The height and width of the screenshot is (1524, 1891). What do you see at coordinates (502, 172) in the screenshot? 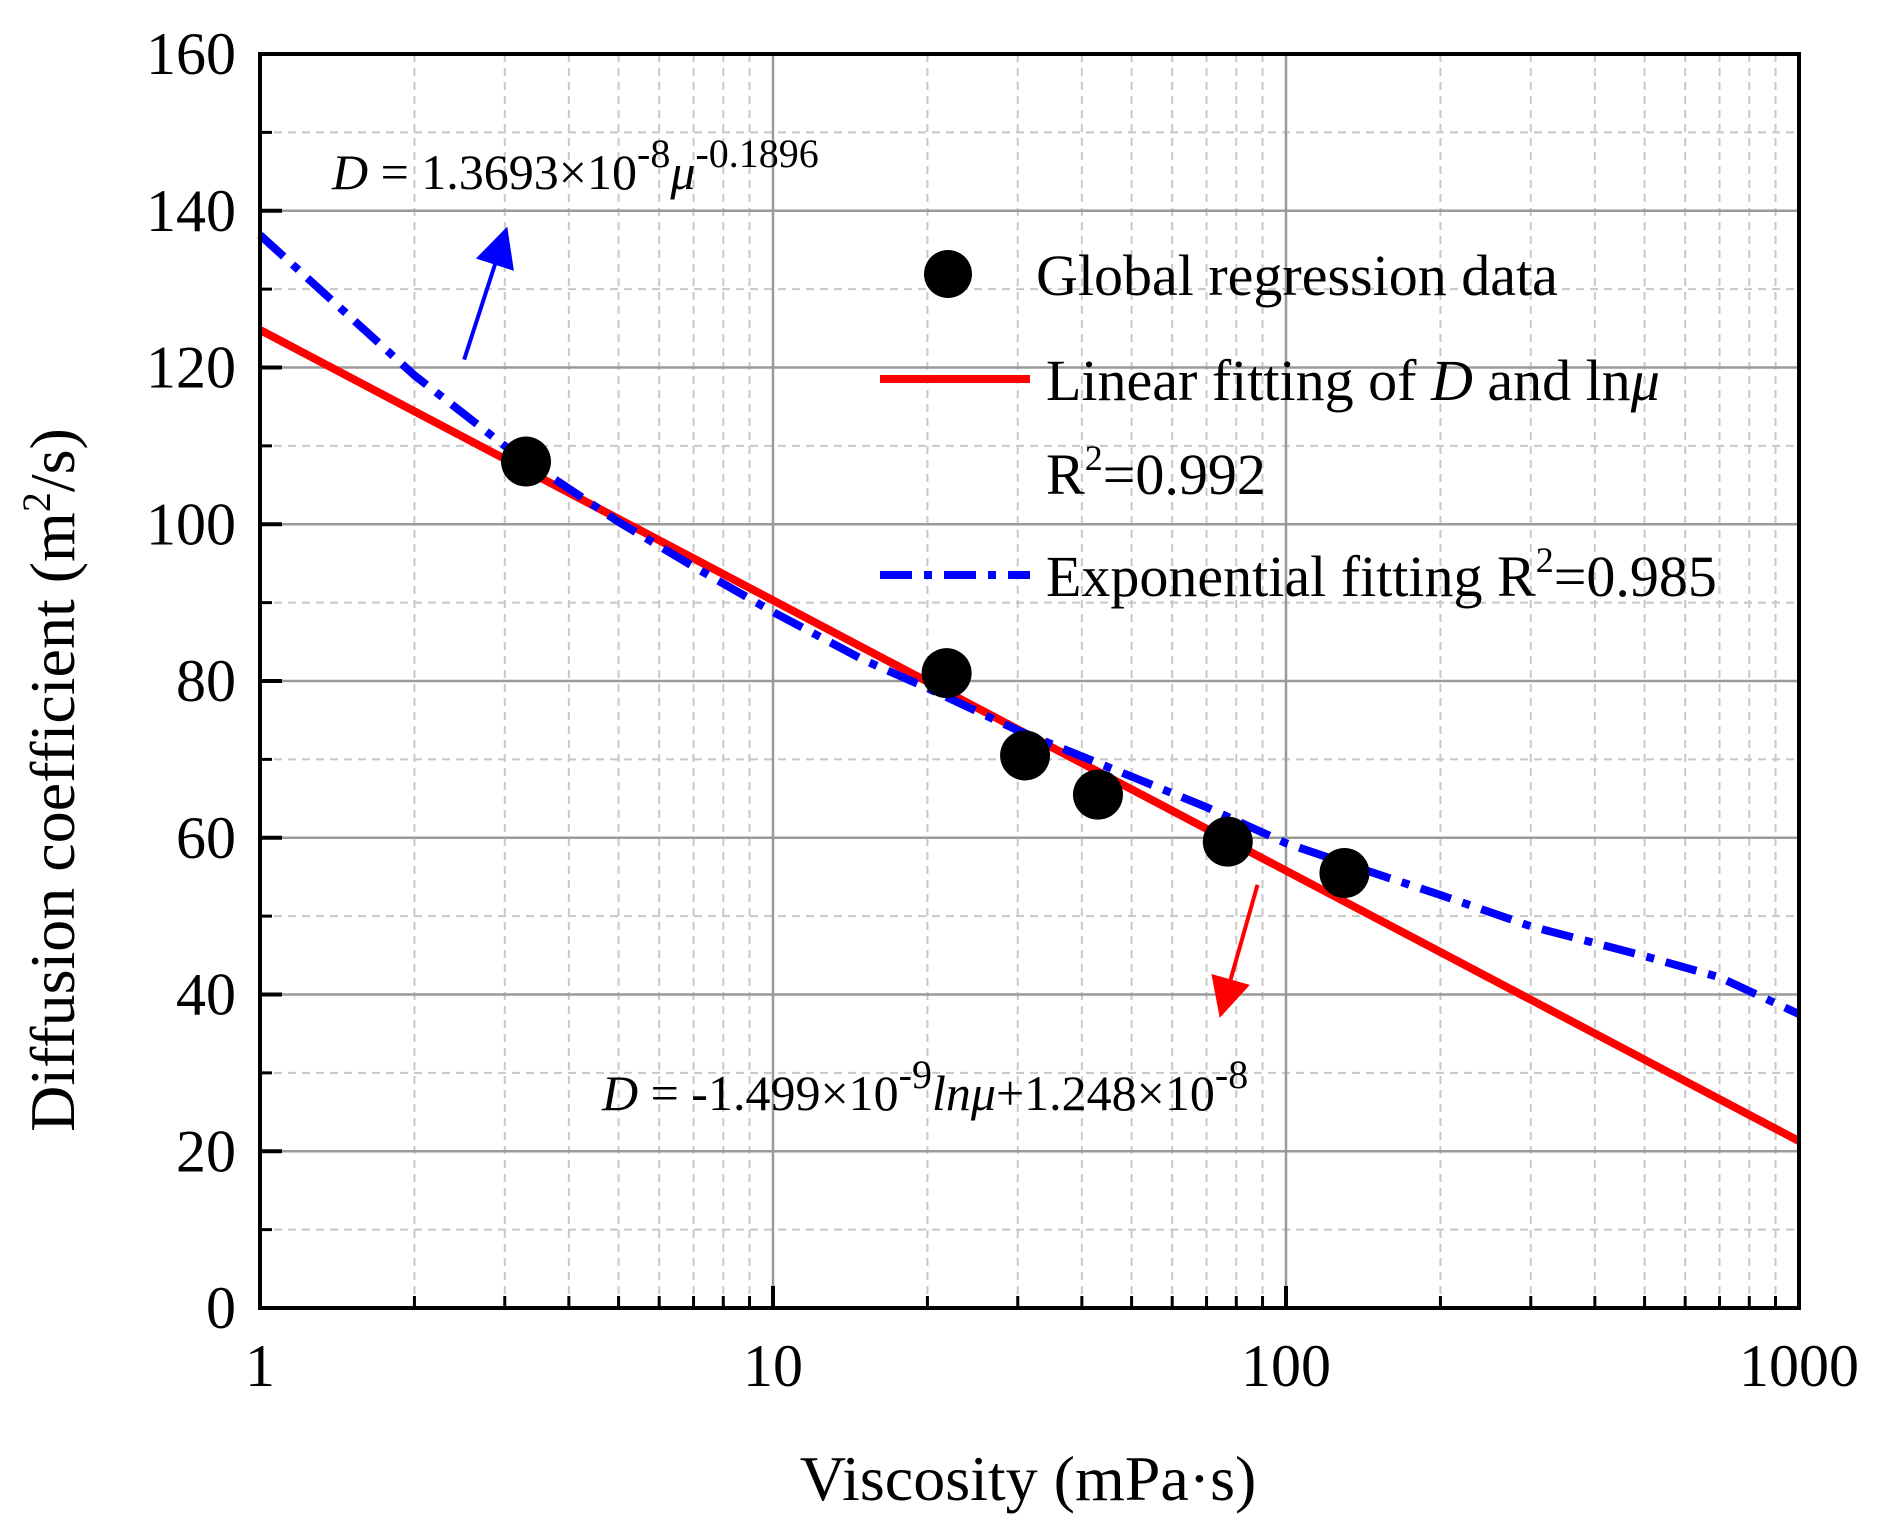
I see `exp-eq-body: = 1.3693×10` at bounding box center [502, 172].